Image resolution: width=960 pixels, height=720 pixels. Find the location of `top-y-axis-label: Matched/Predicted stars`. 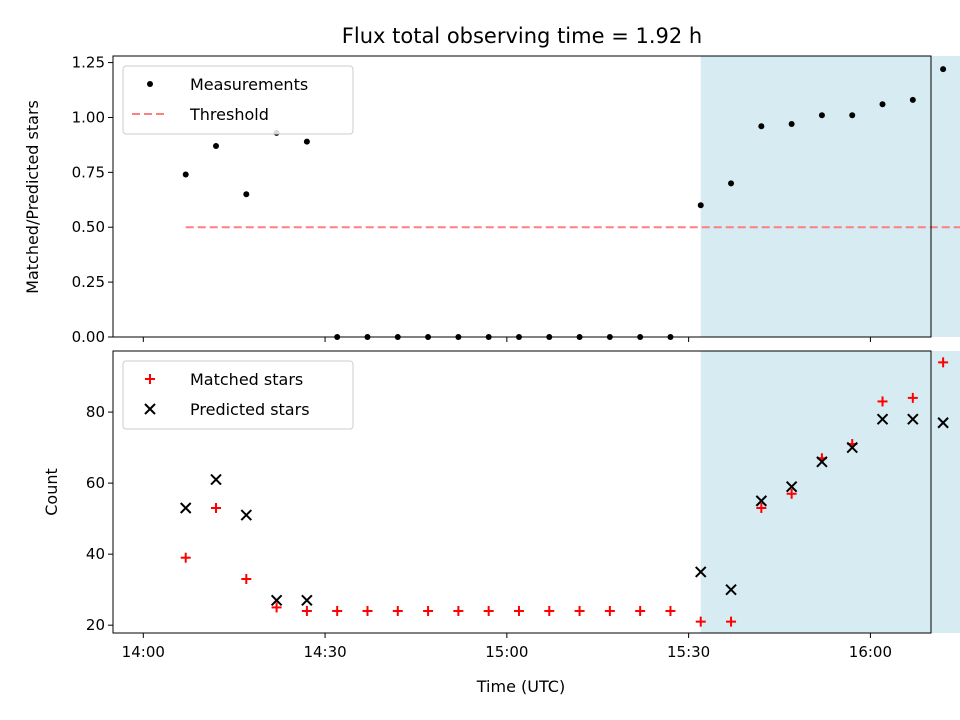

top-y-axis-label: Matched/Predicted stars is located at coordinates (32, 197).